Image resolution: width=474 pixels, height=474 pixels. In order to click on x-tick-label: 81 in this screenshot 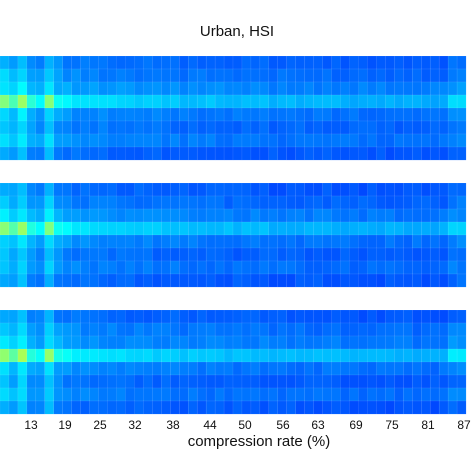, I will do `click(428, 425)`.